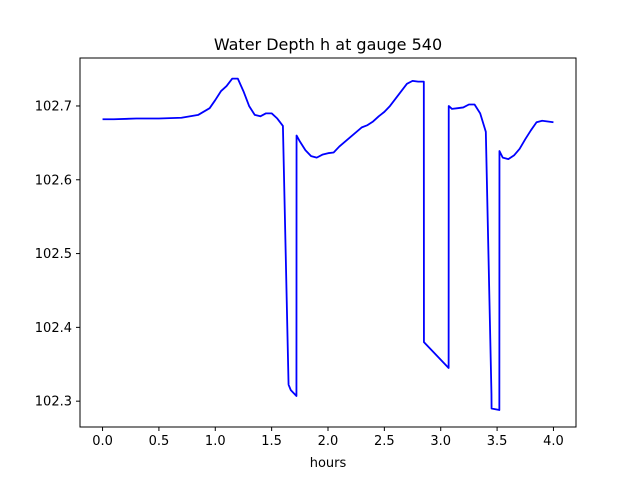 The height and width of the screenshot is (480, 640). Describe the element at coordinates (328, 463) in the screenshot. I see `x-axis-label: hours` at that location.